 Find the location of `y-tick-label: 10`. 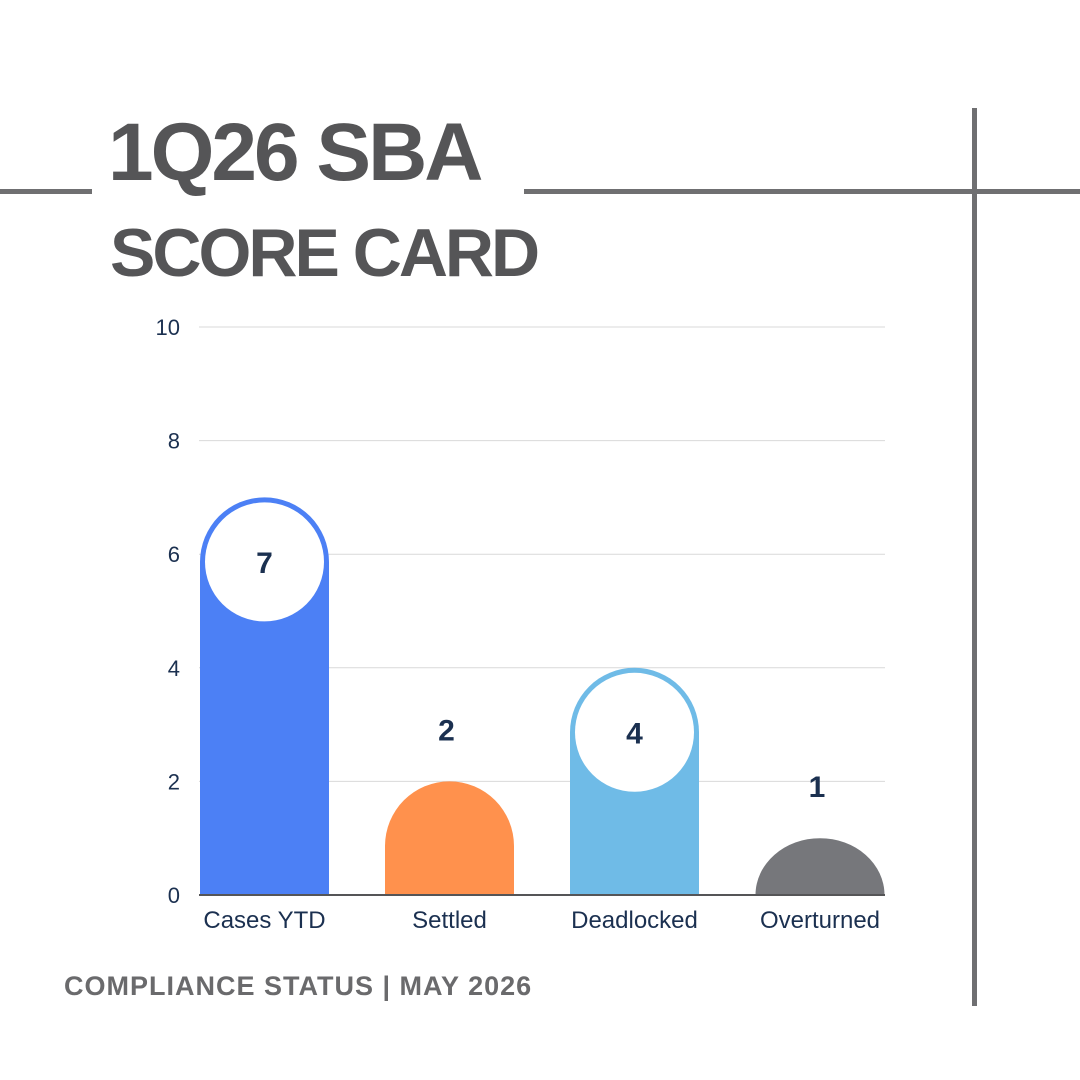

y-tick-label: 10 is located at coordinates (168, 327).